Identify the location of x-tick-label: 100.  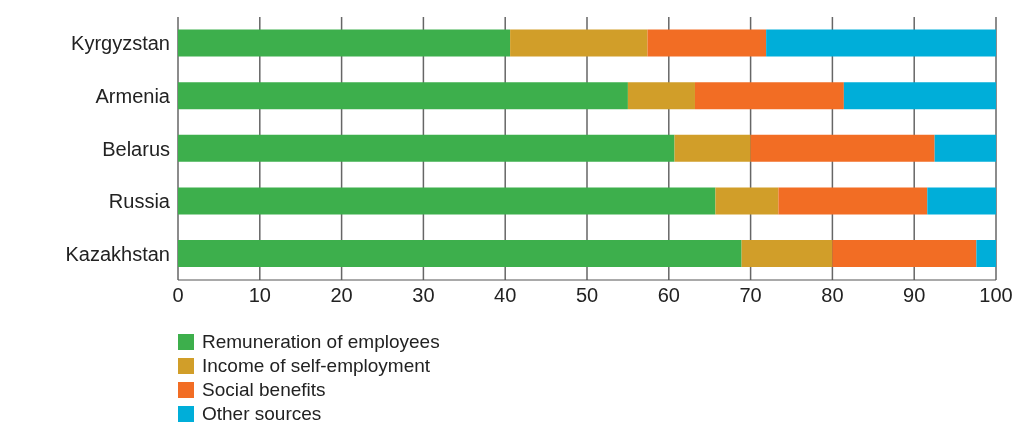
(996, 295).